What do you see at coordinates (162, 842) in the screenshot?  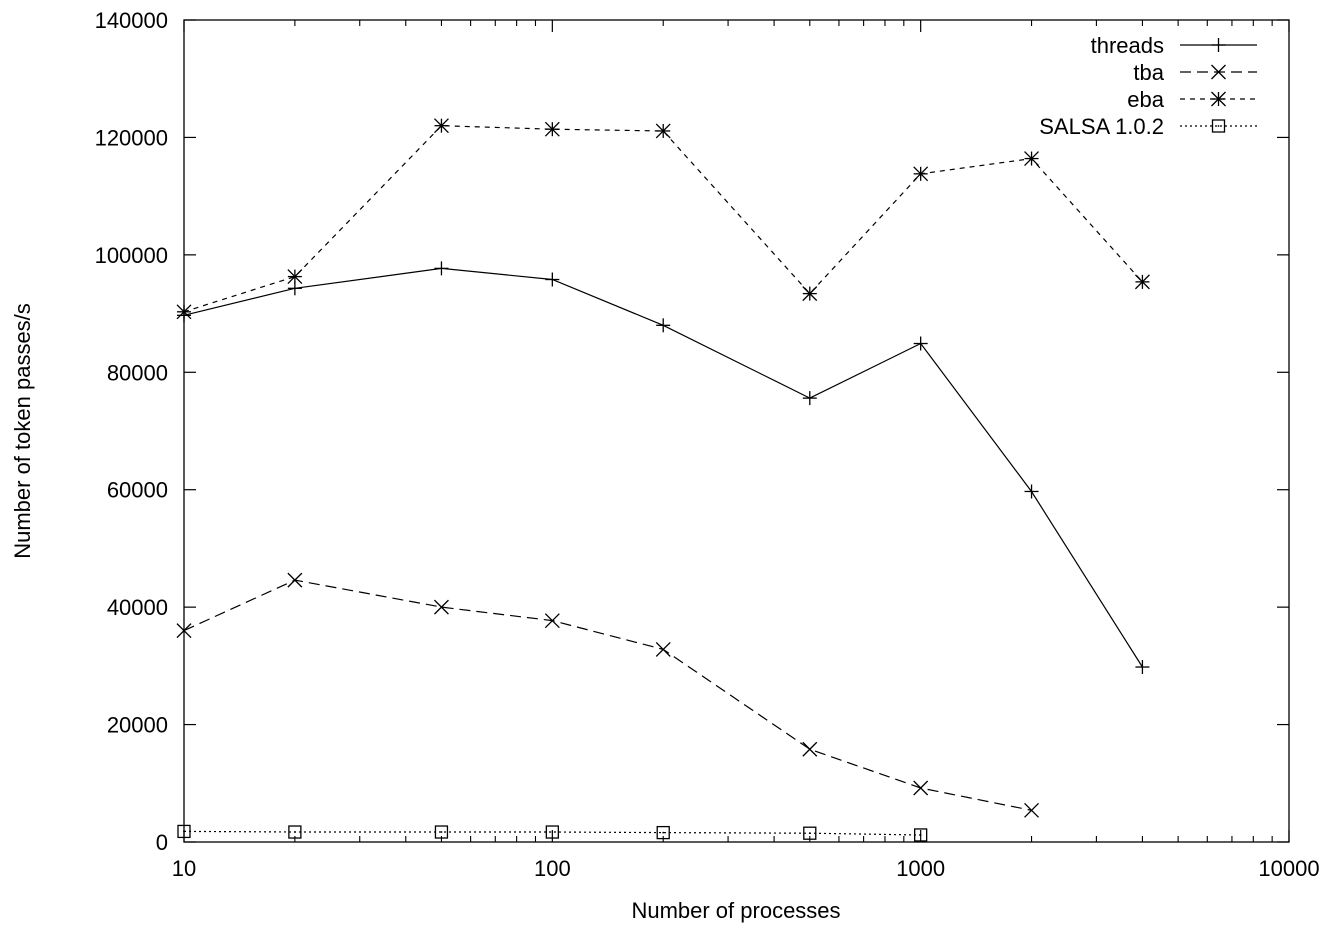 I see `y-tick-label: 0` at bounding box center [162, 842].